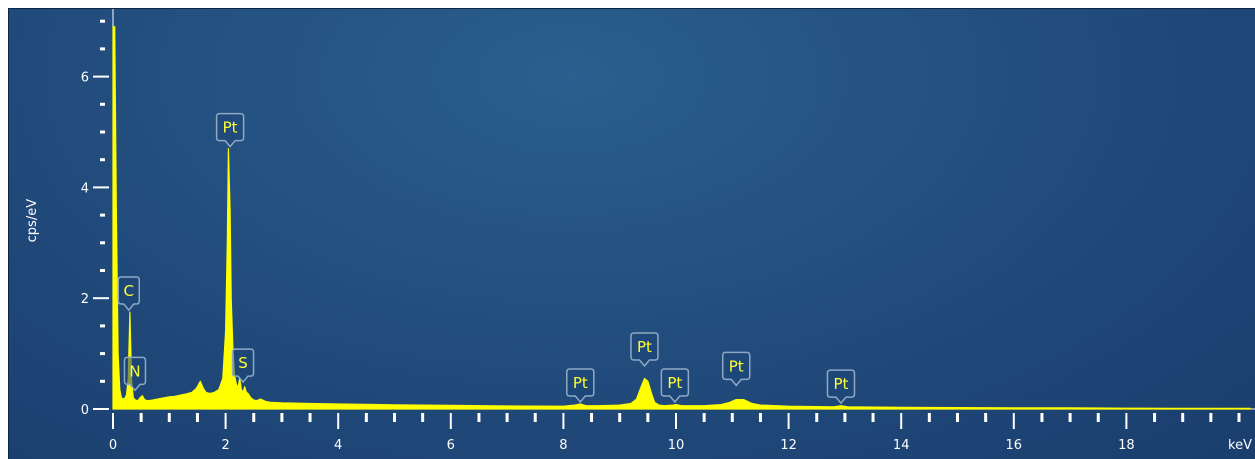 The image size is (1255, 459). What do you see at coordinates (85, 188) in the screenshot?
I see `y-tick-label: 4` at bounding box center [85, 188].